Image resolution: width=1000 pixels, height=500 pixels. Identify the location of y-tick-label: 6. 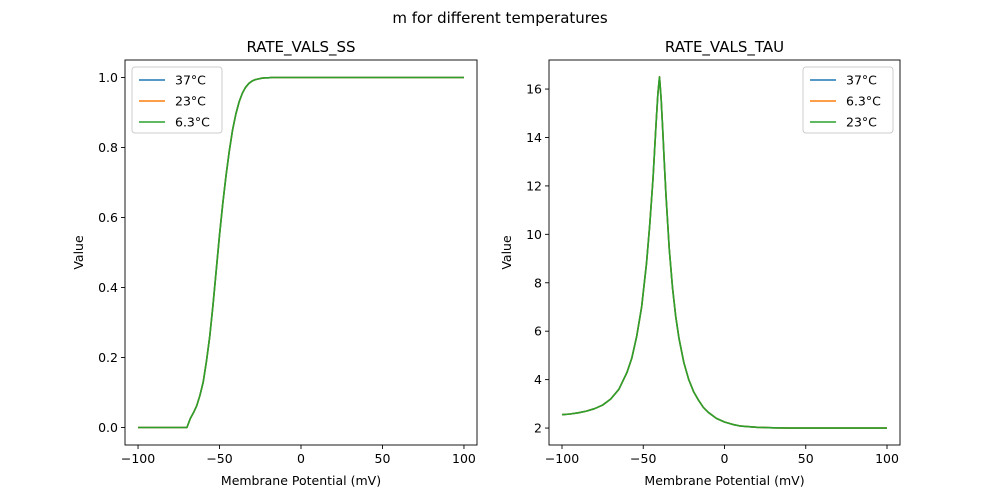
(538, 331).